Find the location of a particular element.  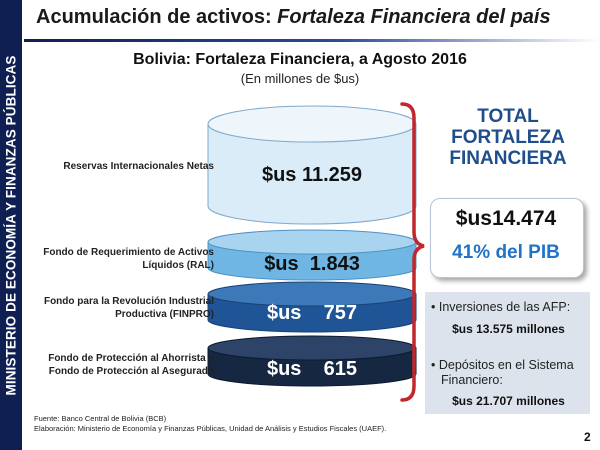

total-brace is located at coordinates (412, 252).